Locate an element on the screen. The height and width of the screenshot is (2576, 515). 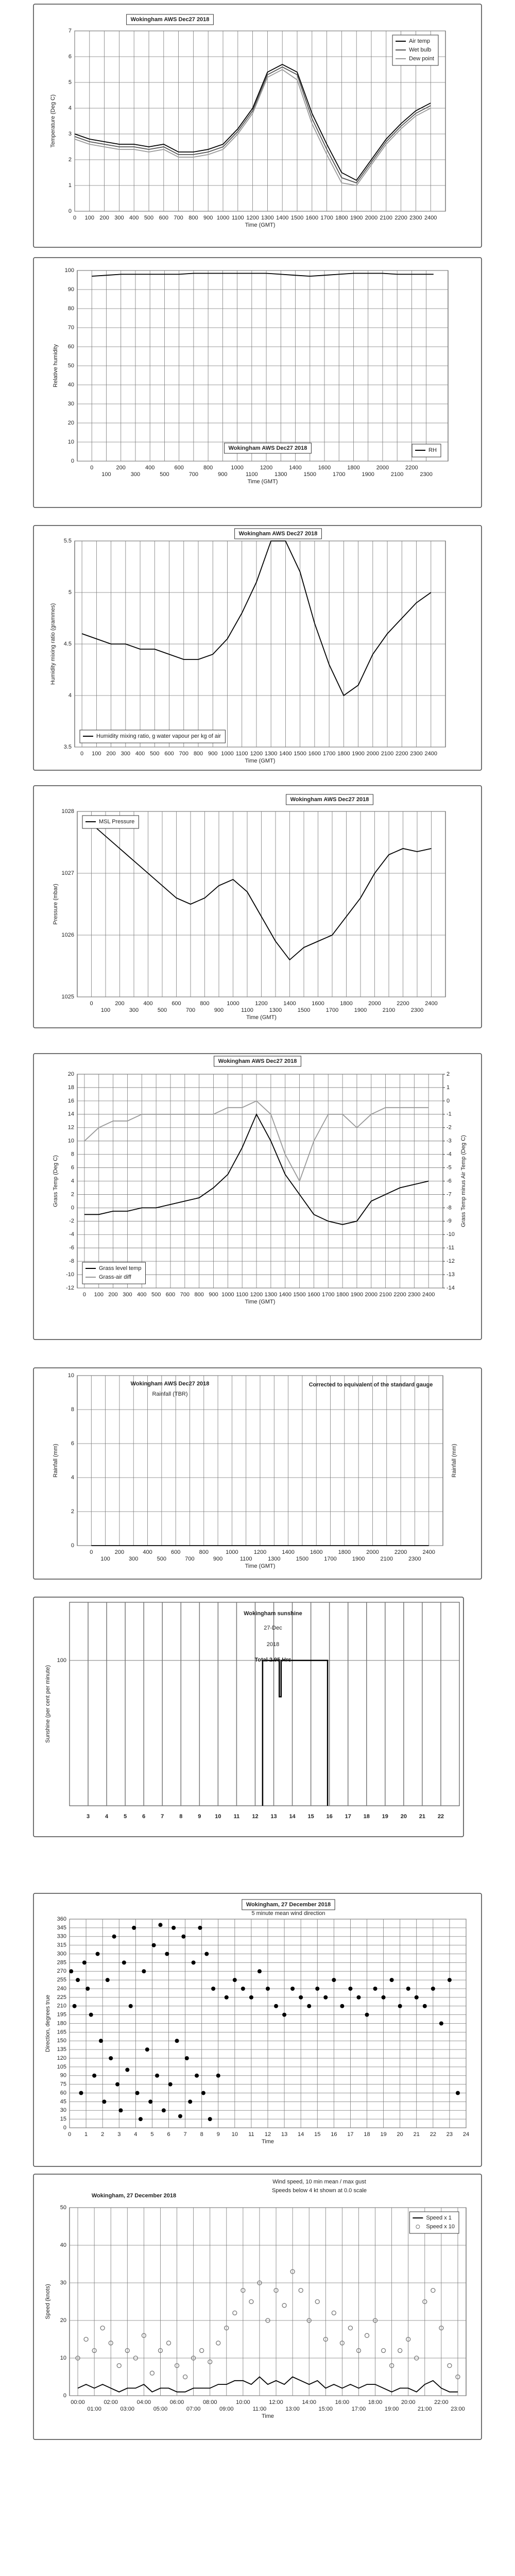
y-tick-label: 100 is located at coordinates (61, 1660).